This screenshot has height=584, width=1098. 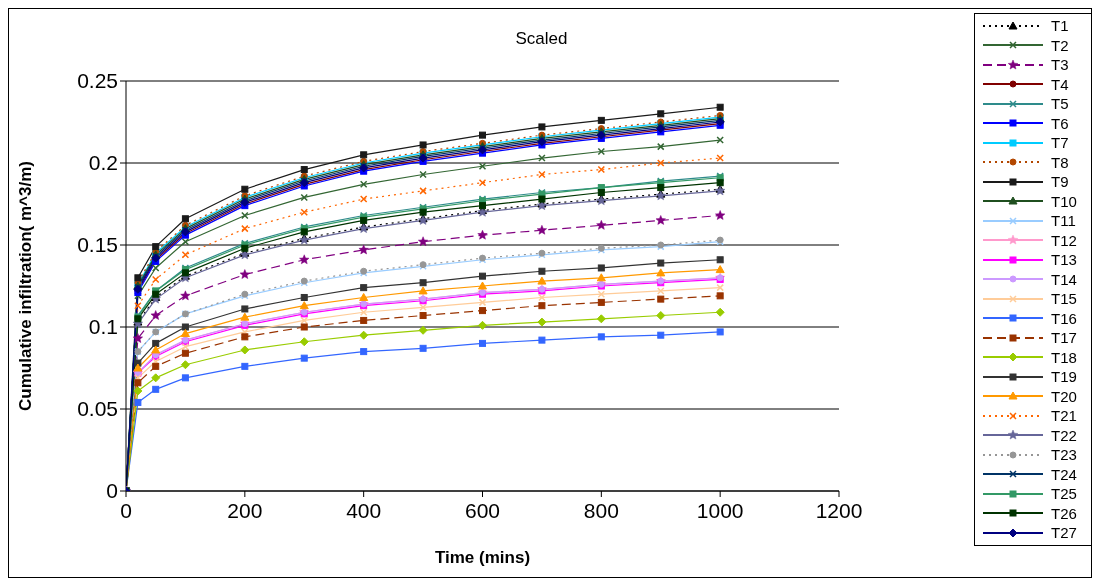 What do you see at coordinates (1064, 474) in the screenshot?
I see `legend-label: T24` at bounding box center [1064, 474].